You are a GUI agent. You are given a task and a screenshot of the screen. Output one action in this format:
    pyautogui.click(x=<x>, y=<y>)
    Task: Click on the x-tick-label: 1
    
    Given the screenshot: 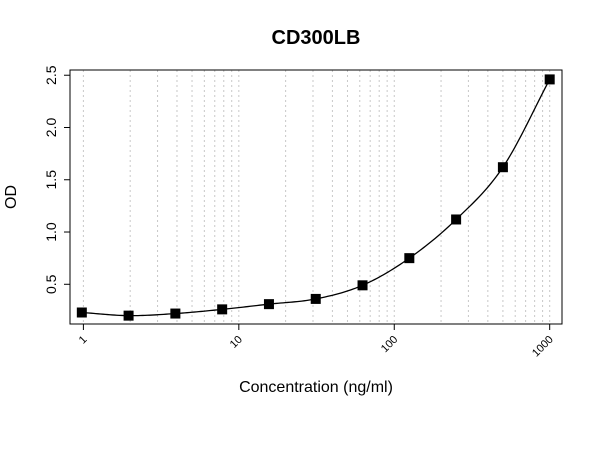 What is the action you would take?
    pyautogui.click(x=83, y=340)
    